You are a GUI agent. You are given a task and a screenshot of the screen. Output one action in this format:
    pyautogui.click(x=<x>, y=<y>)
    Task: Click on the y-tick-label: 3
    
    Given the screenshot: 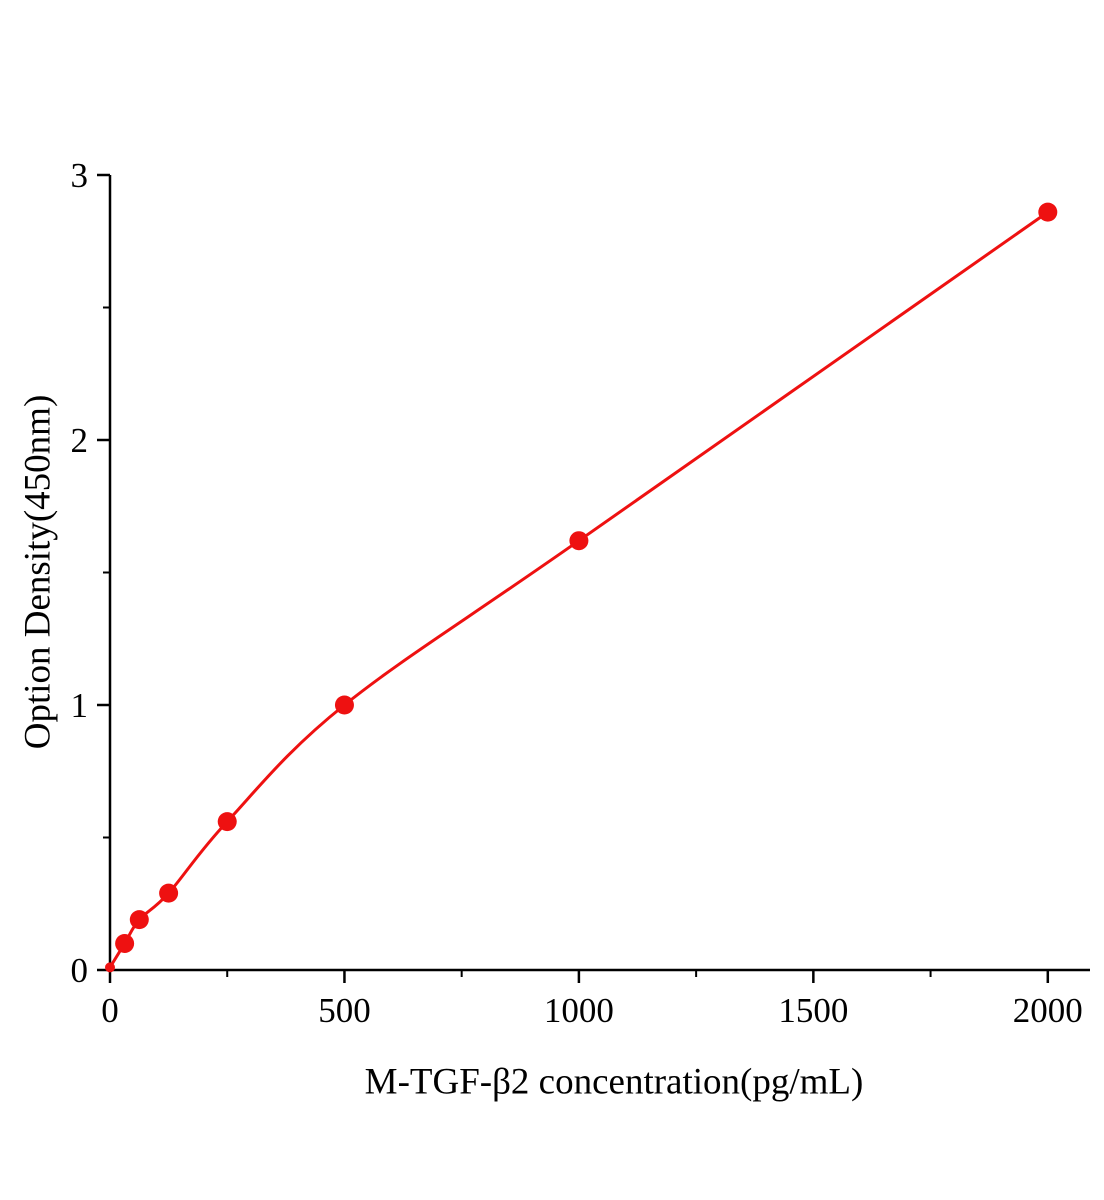 What is the action you would take?
    pyautogui.click(x=80, y=175)
    